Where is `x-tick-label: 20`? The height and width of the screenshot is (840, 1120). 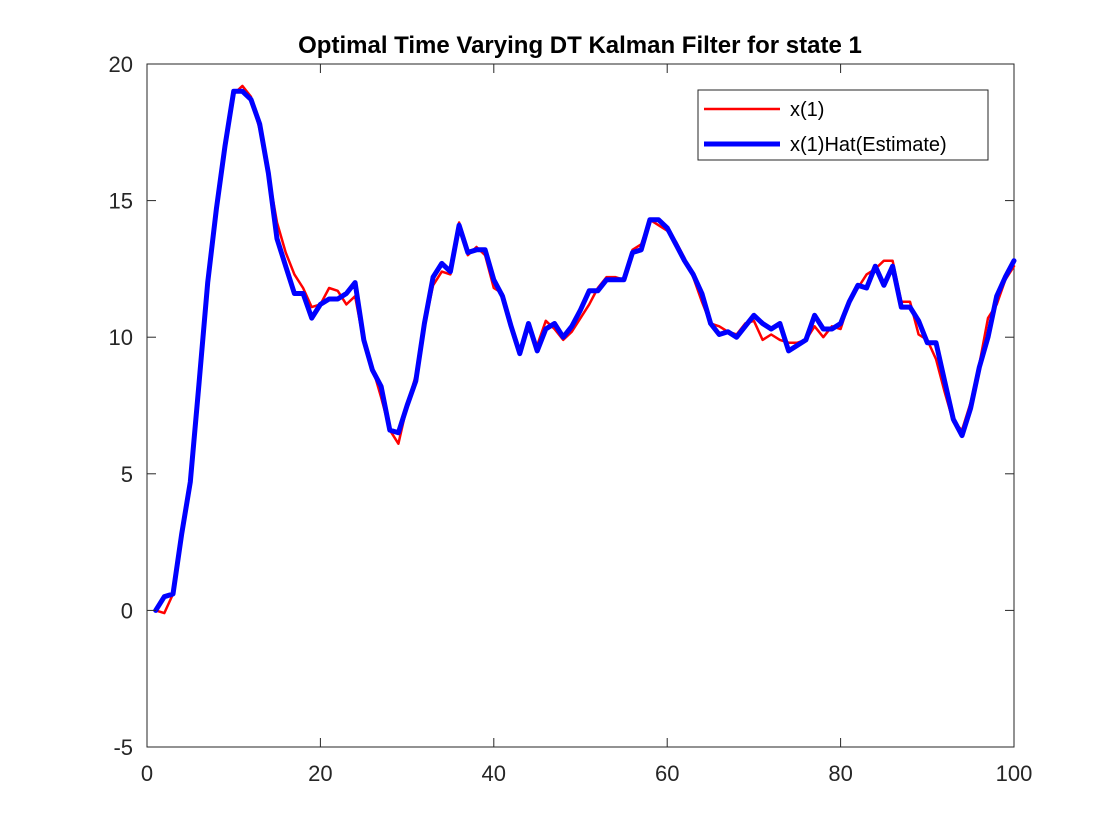 x-tick-label: 20 is located at coordinates (320, 773).